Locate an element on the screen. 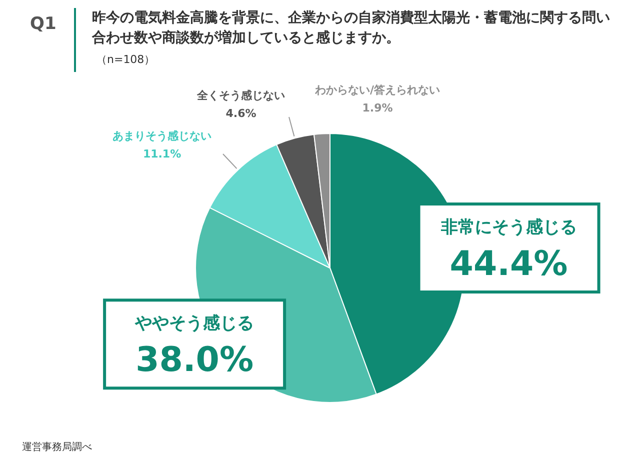  chart-subtitle: （n=108） is located at coordinates (126, 59).